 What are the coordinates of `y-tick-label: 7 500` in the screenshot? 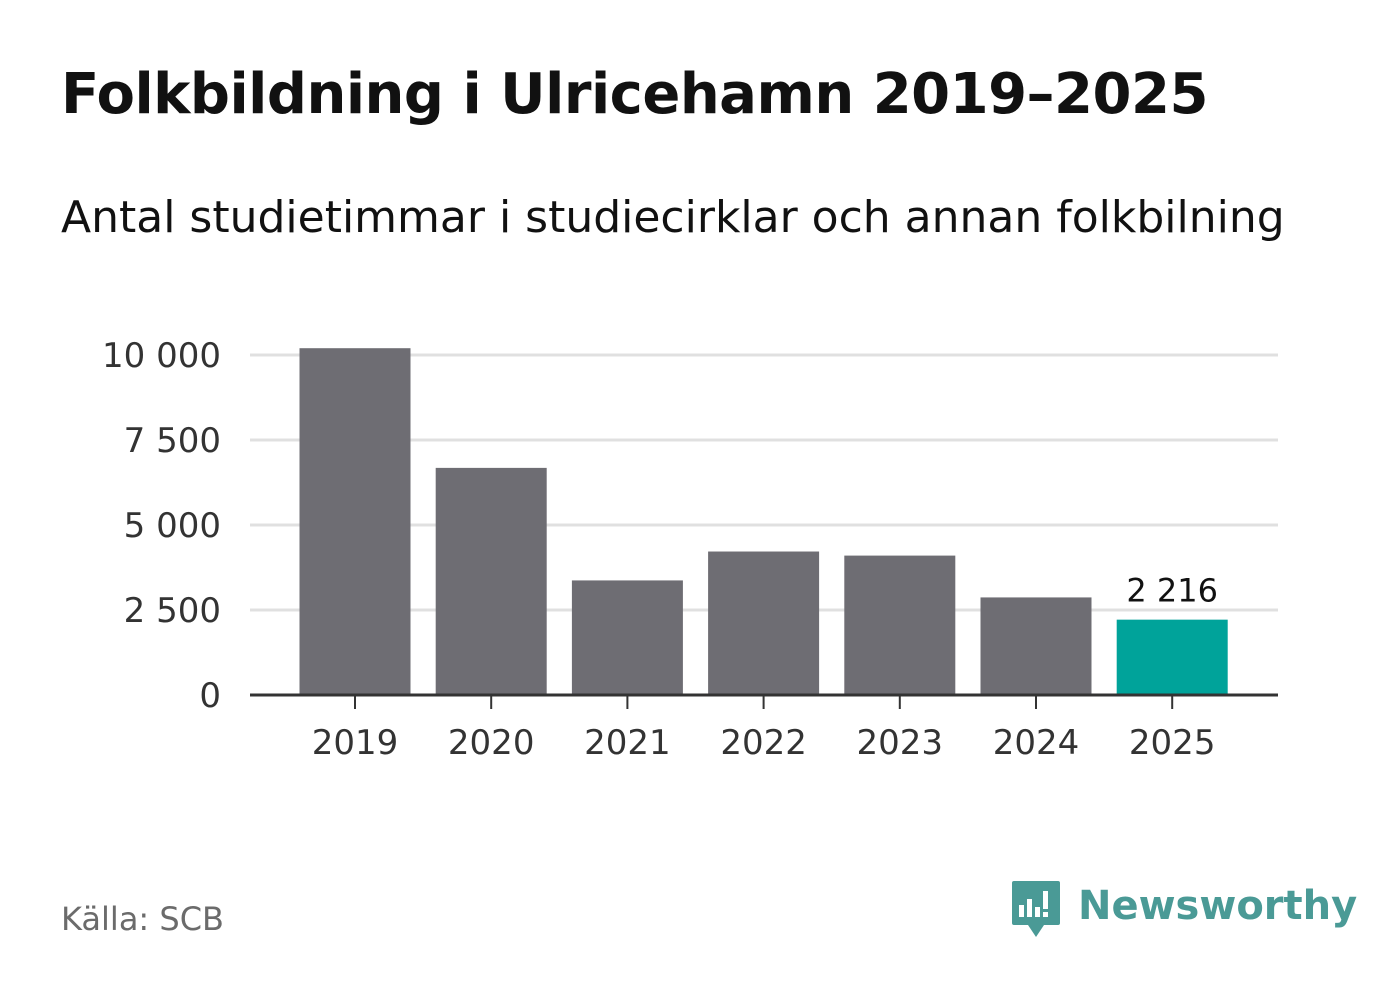 It's located at (172, 441).